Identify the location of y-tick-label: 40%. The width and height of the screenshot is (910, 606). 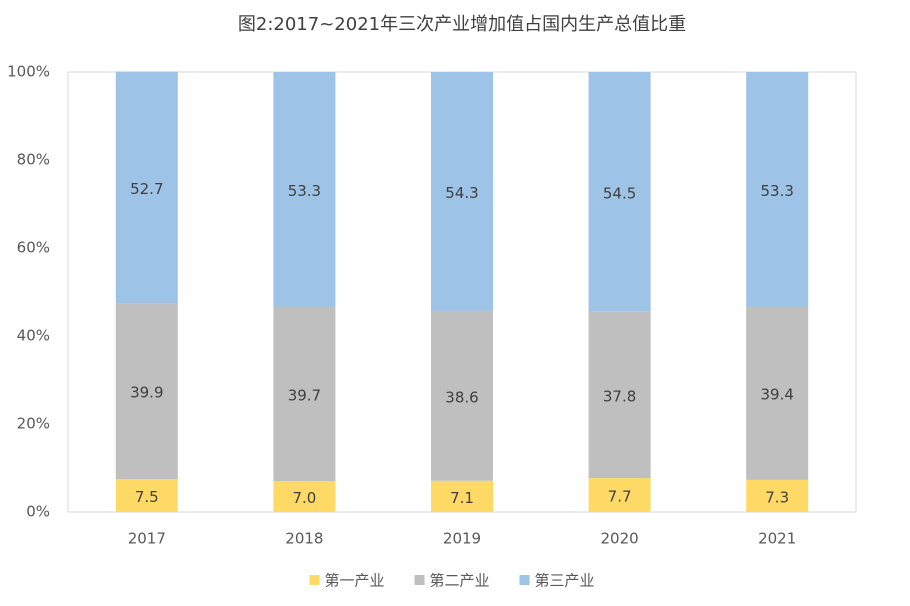
(33, 336).